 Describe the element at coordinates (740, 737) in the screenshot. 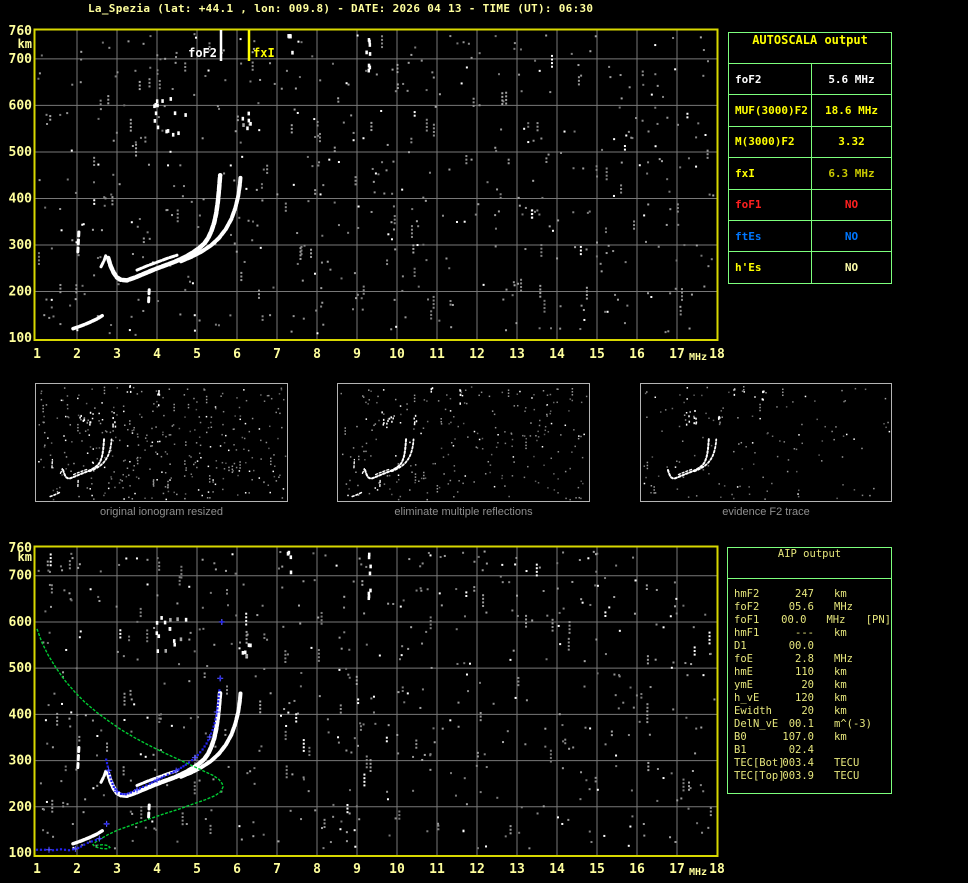

I see `param-label: B0` at that location.